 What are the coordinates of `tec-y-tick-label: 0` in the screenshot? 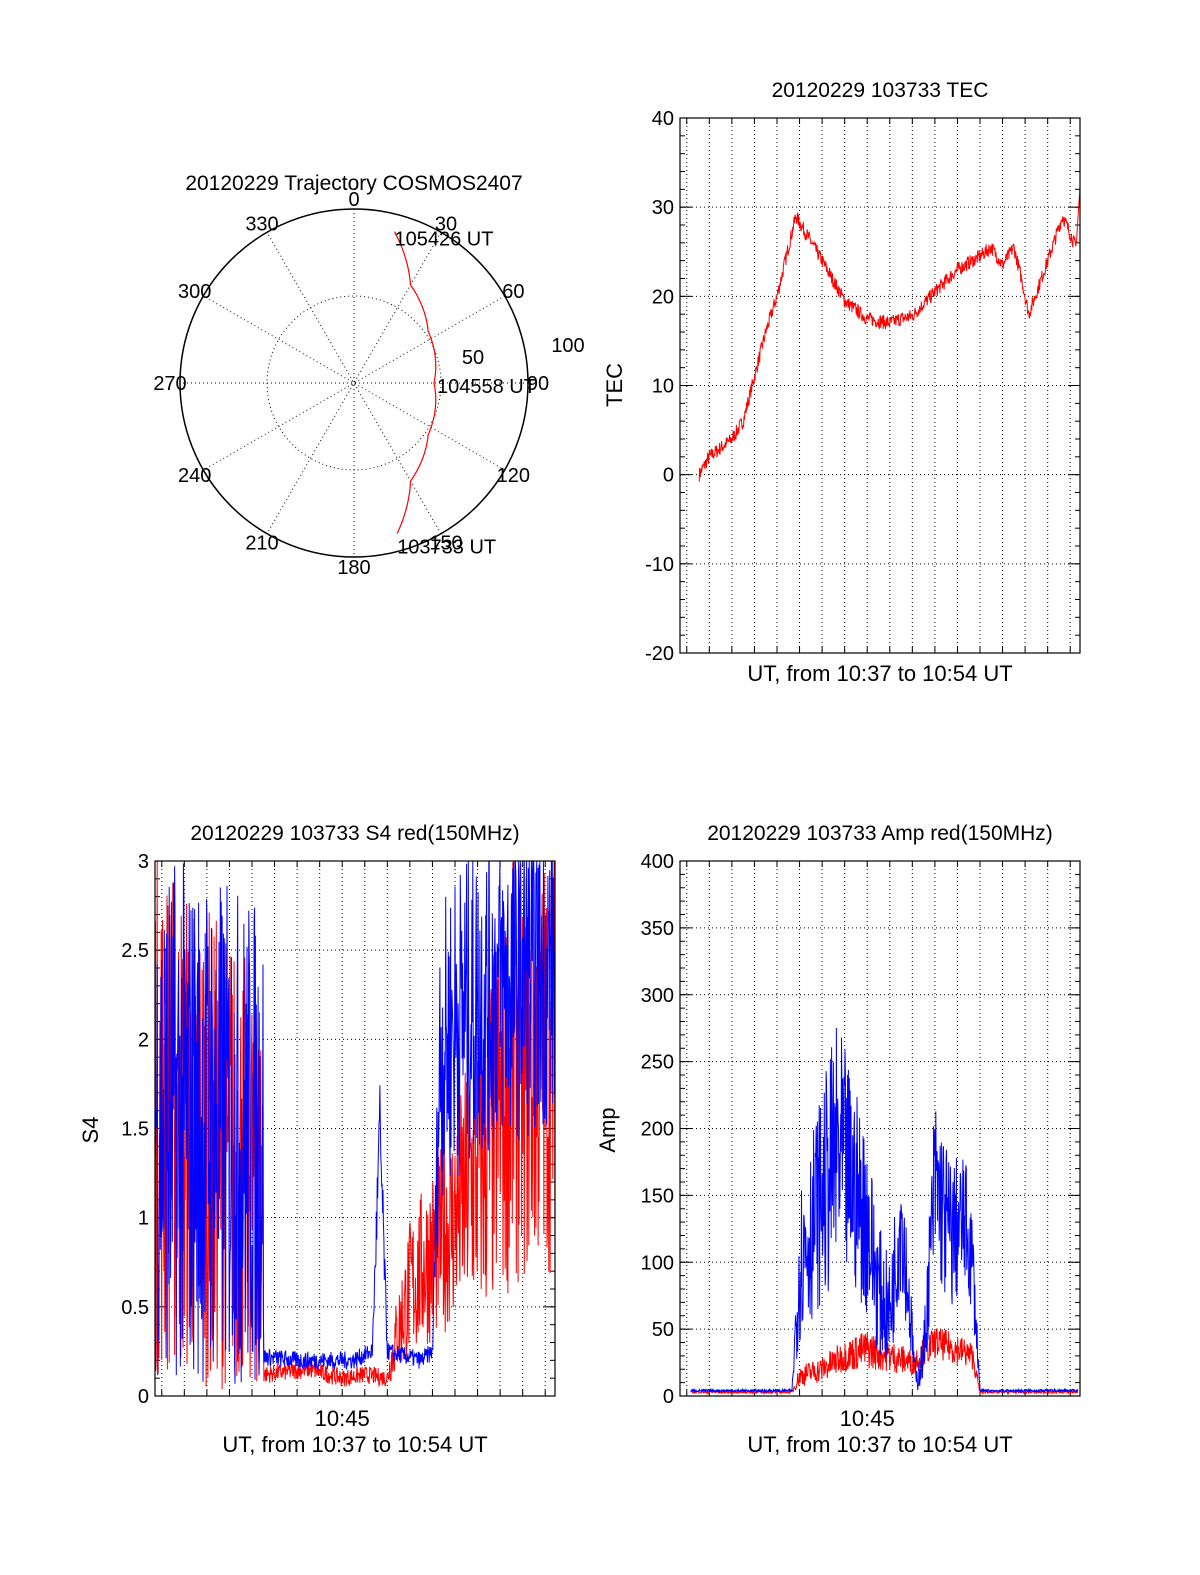 It's located at (668, 476).